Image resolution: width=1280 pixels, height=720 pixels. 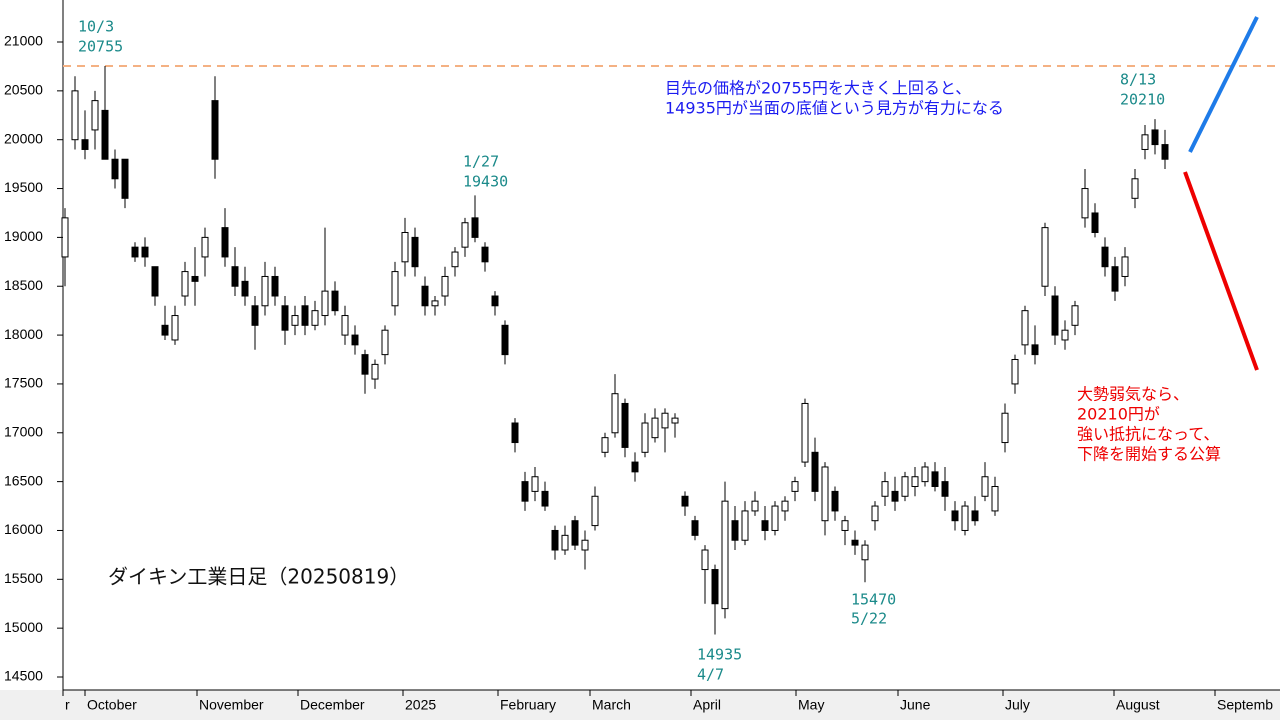 I want to click on x-tick-label: 2025, so click(x=420, y=705).